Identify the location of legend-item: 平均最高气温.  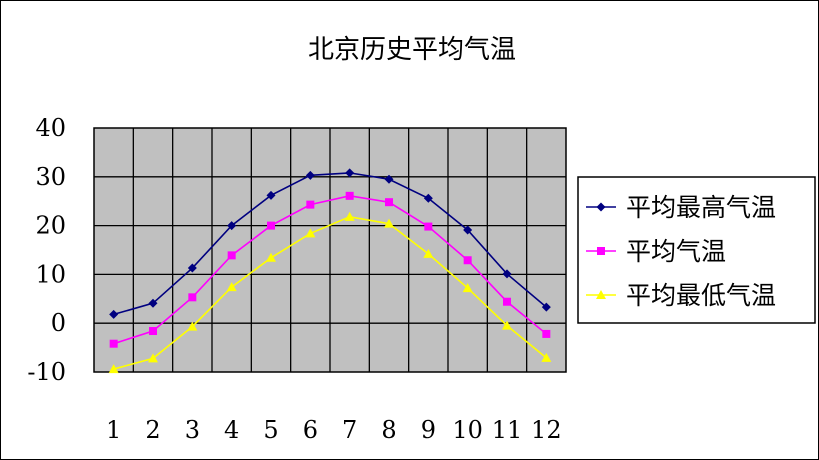
(681, 207).